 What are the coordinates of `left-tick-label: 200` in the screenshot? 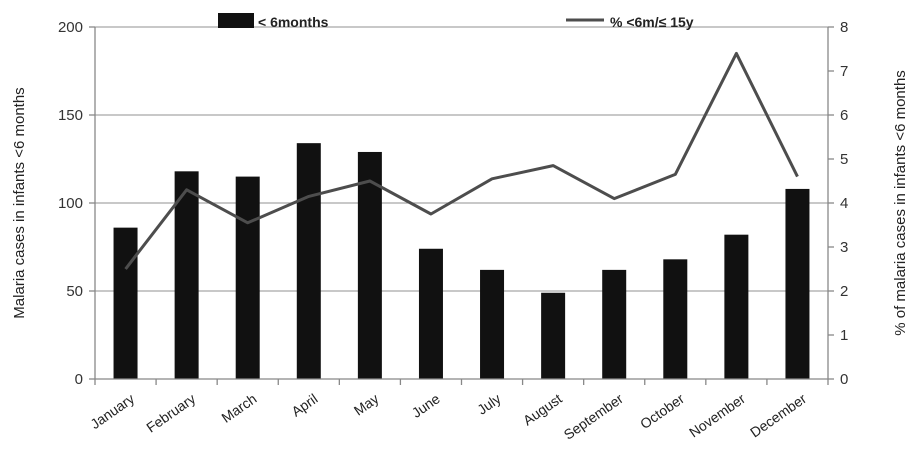 It's located at (70, 27).